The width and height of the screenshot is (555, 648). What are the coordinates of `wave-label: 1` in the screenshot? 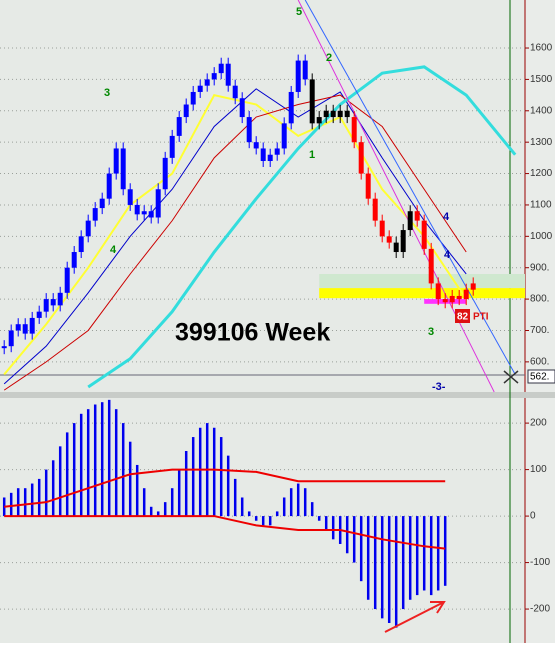 It's located at (312, 155).